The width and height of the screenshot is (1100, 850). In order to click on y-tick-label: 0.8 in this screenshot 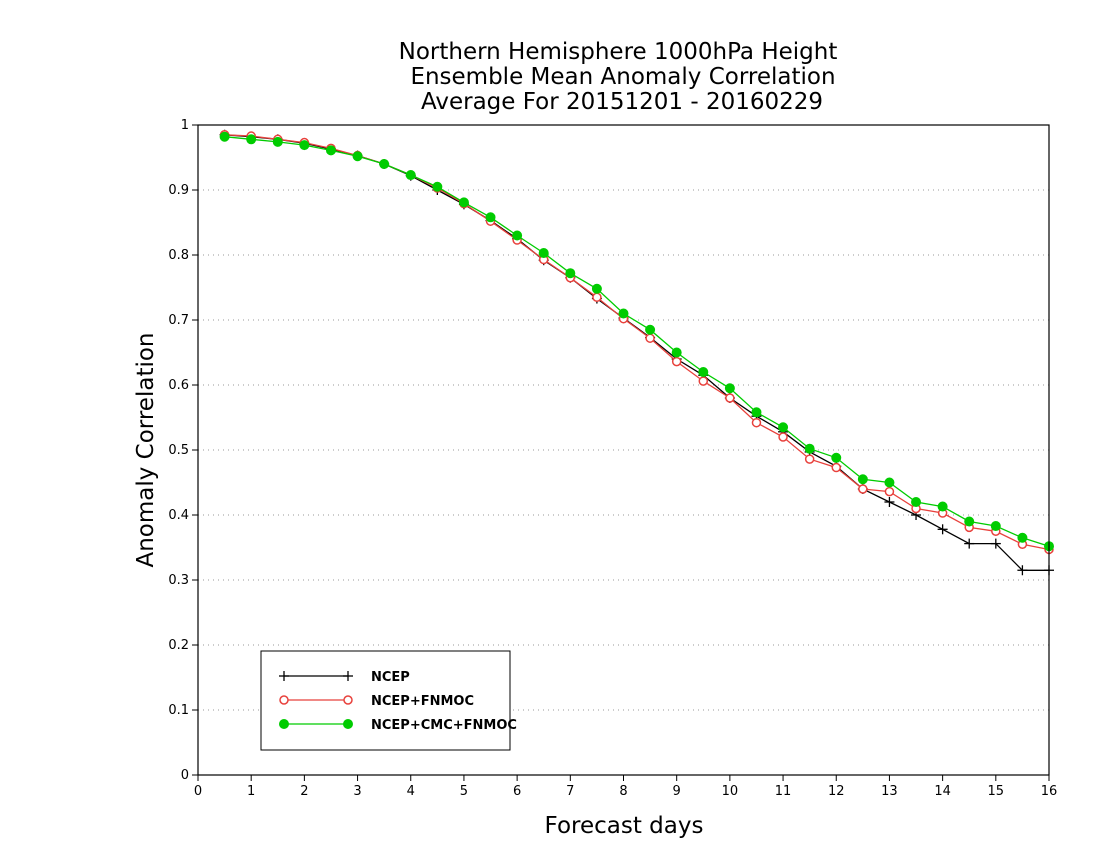, I will do `click(178, 255)`.